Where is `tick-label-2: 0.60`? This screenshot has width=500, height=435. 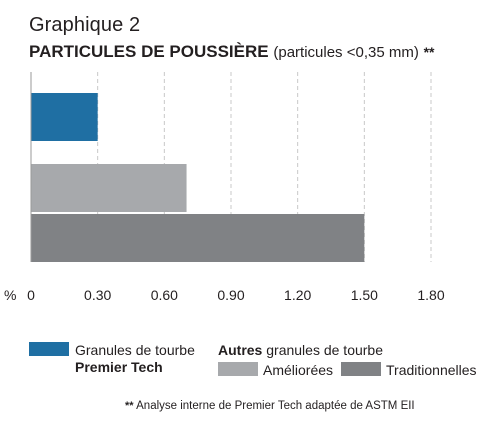 tick-label-2: 0.60 is located at coordinates (164, 295).